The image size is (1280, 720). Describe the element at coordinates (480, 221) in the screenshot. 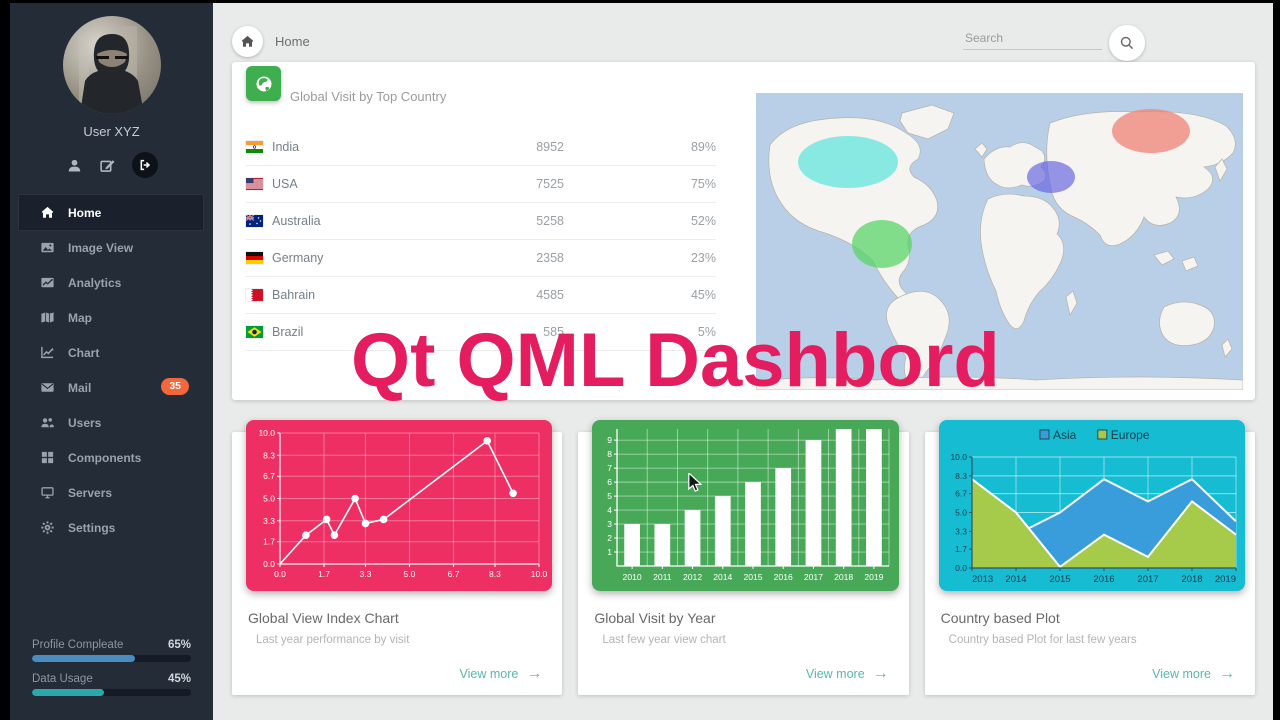

I see `country-row-australia: Australia 5258 52%` at that location.